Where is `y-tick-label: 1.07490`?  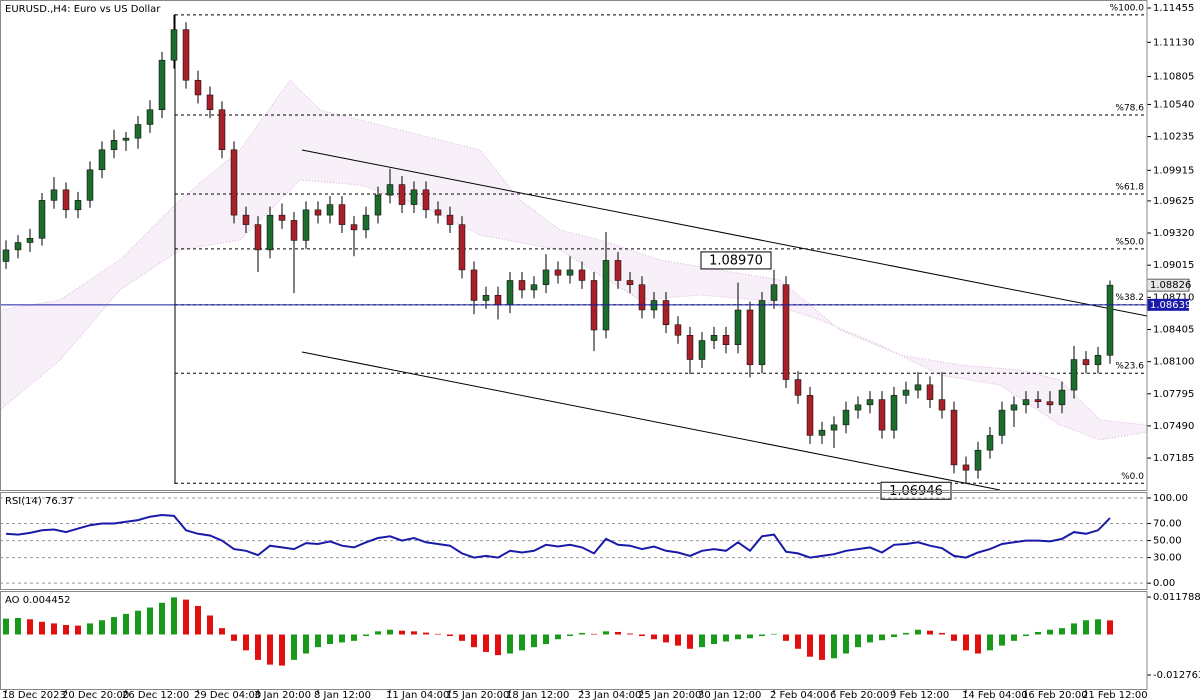
y-tick-label: 1.07490 is located at coordinates (1173, 426).